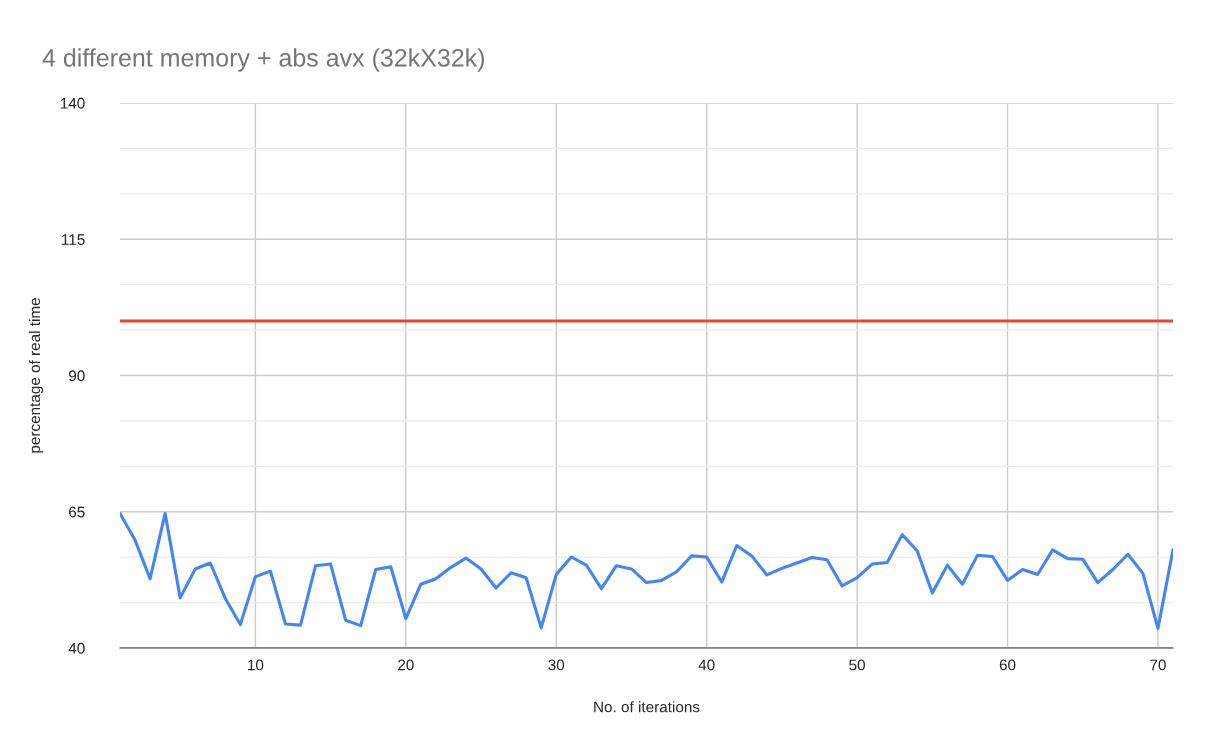 The width and height of the screenshot is (1210, 749). What do you see at coordinates (1007, 665) in the screenshot?
I see `x-tick-label: 60` at bounding box center [1007, 665].